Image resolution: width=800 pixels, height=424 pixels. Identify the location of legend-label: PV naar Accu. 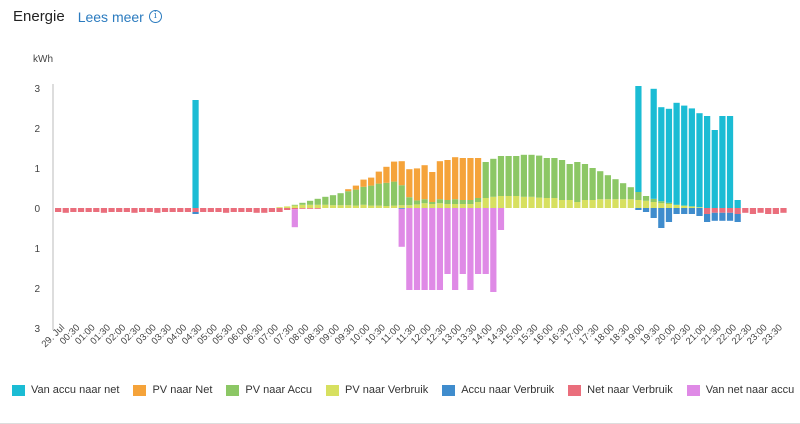
(279, 390).